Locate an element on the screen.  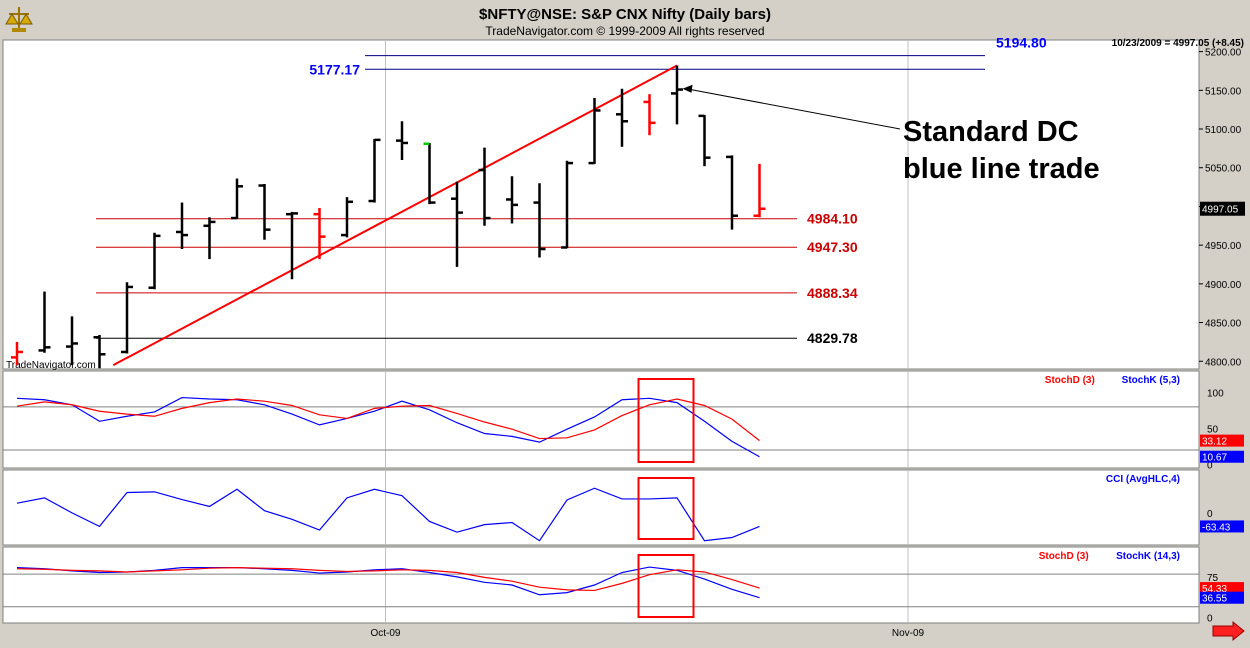
x-tick-label: Oct-09 is located at coordinates (385, 633).